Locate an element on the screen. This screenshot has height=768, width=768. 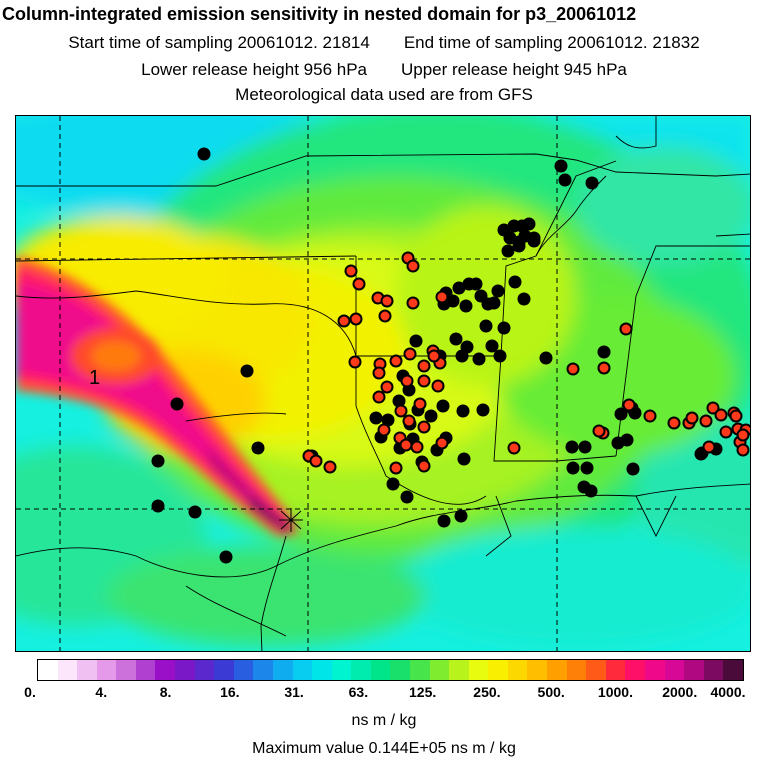
end-time-label: End time of sampling 20061012. 21832 is located at coordinates (551, 42).